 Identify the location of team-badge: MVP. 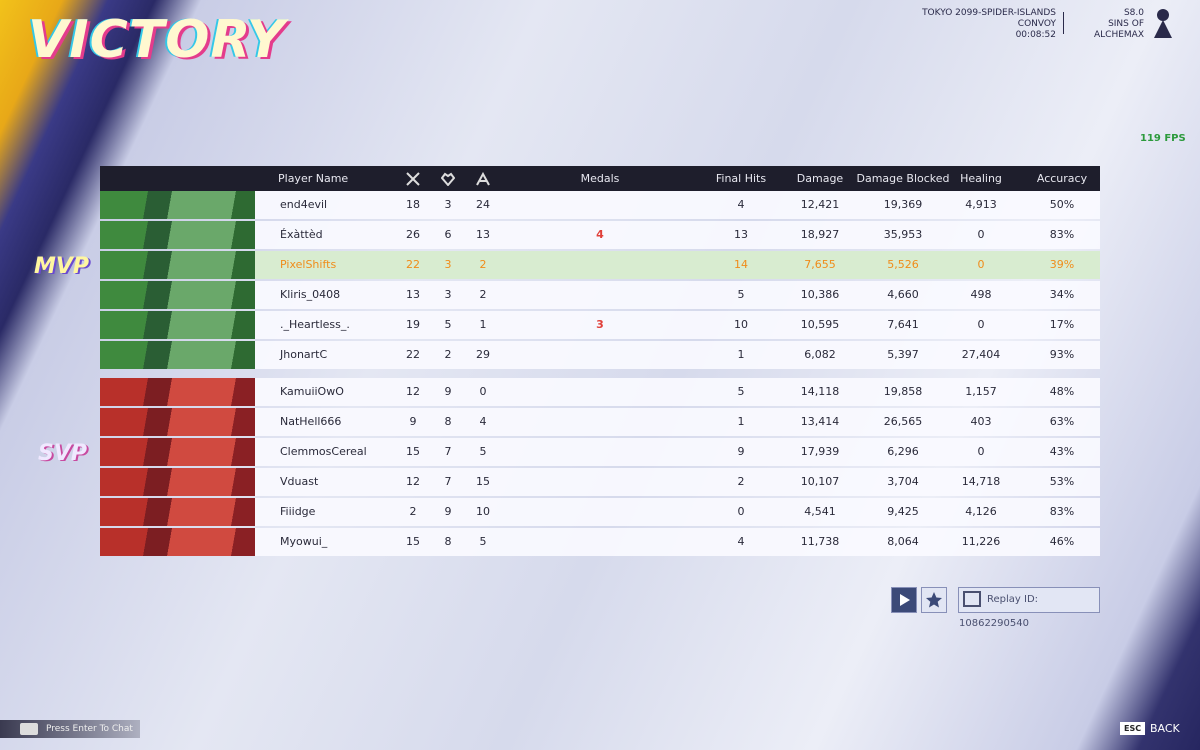
(62, 266).